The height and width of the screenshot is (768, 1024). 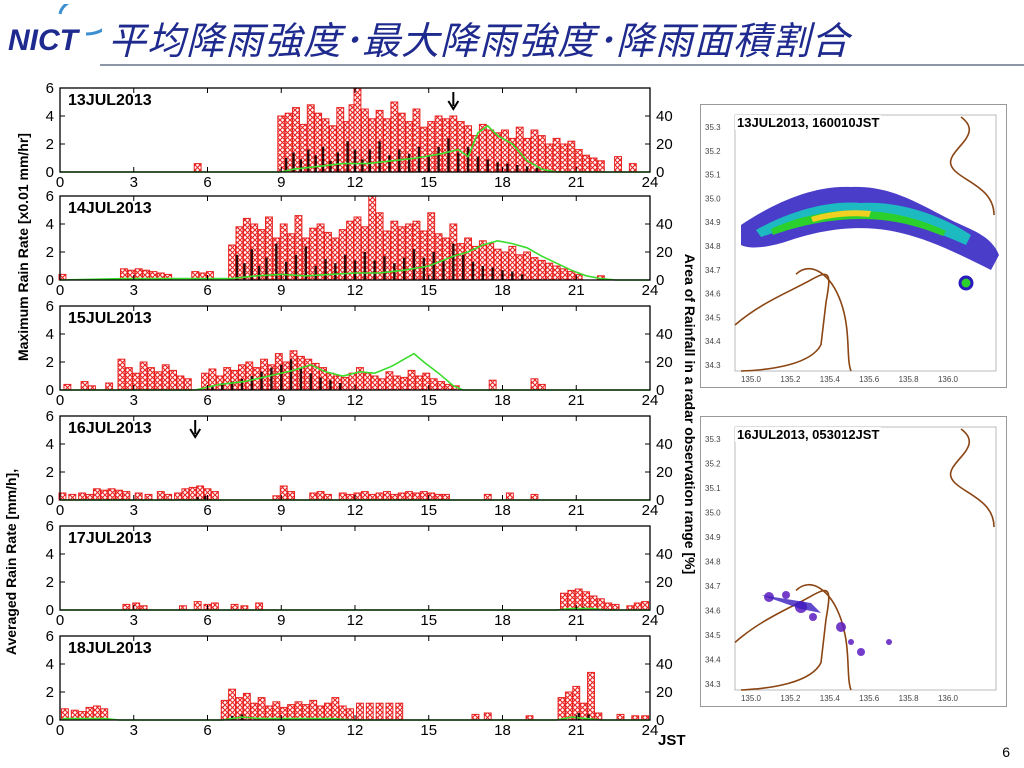 I want to click on panel-date-label: 15JUL2013, so click(x=110, y=318).